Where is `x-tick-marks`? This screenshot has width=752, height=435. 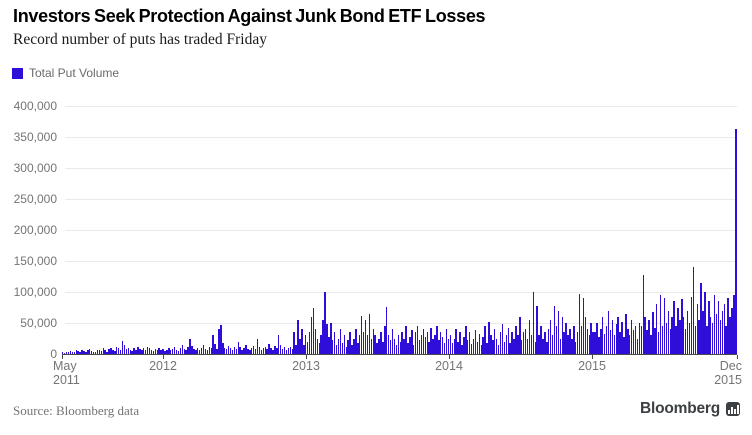 x-tick-marks is located at coordinates (400, 357).